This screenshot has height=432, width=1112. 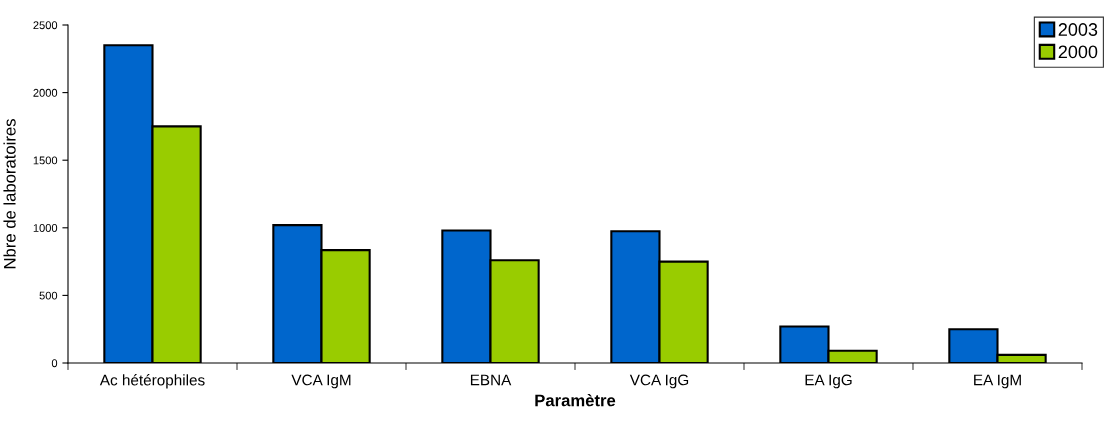 What do you see at coordinates (321, 381) in the screenshot?
I see `x-tick-label: VCA IgM` at bounding box center [321, 381].